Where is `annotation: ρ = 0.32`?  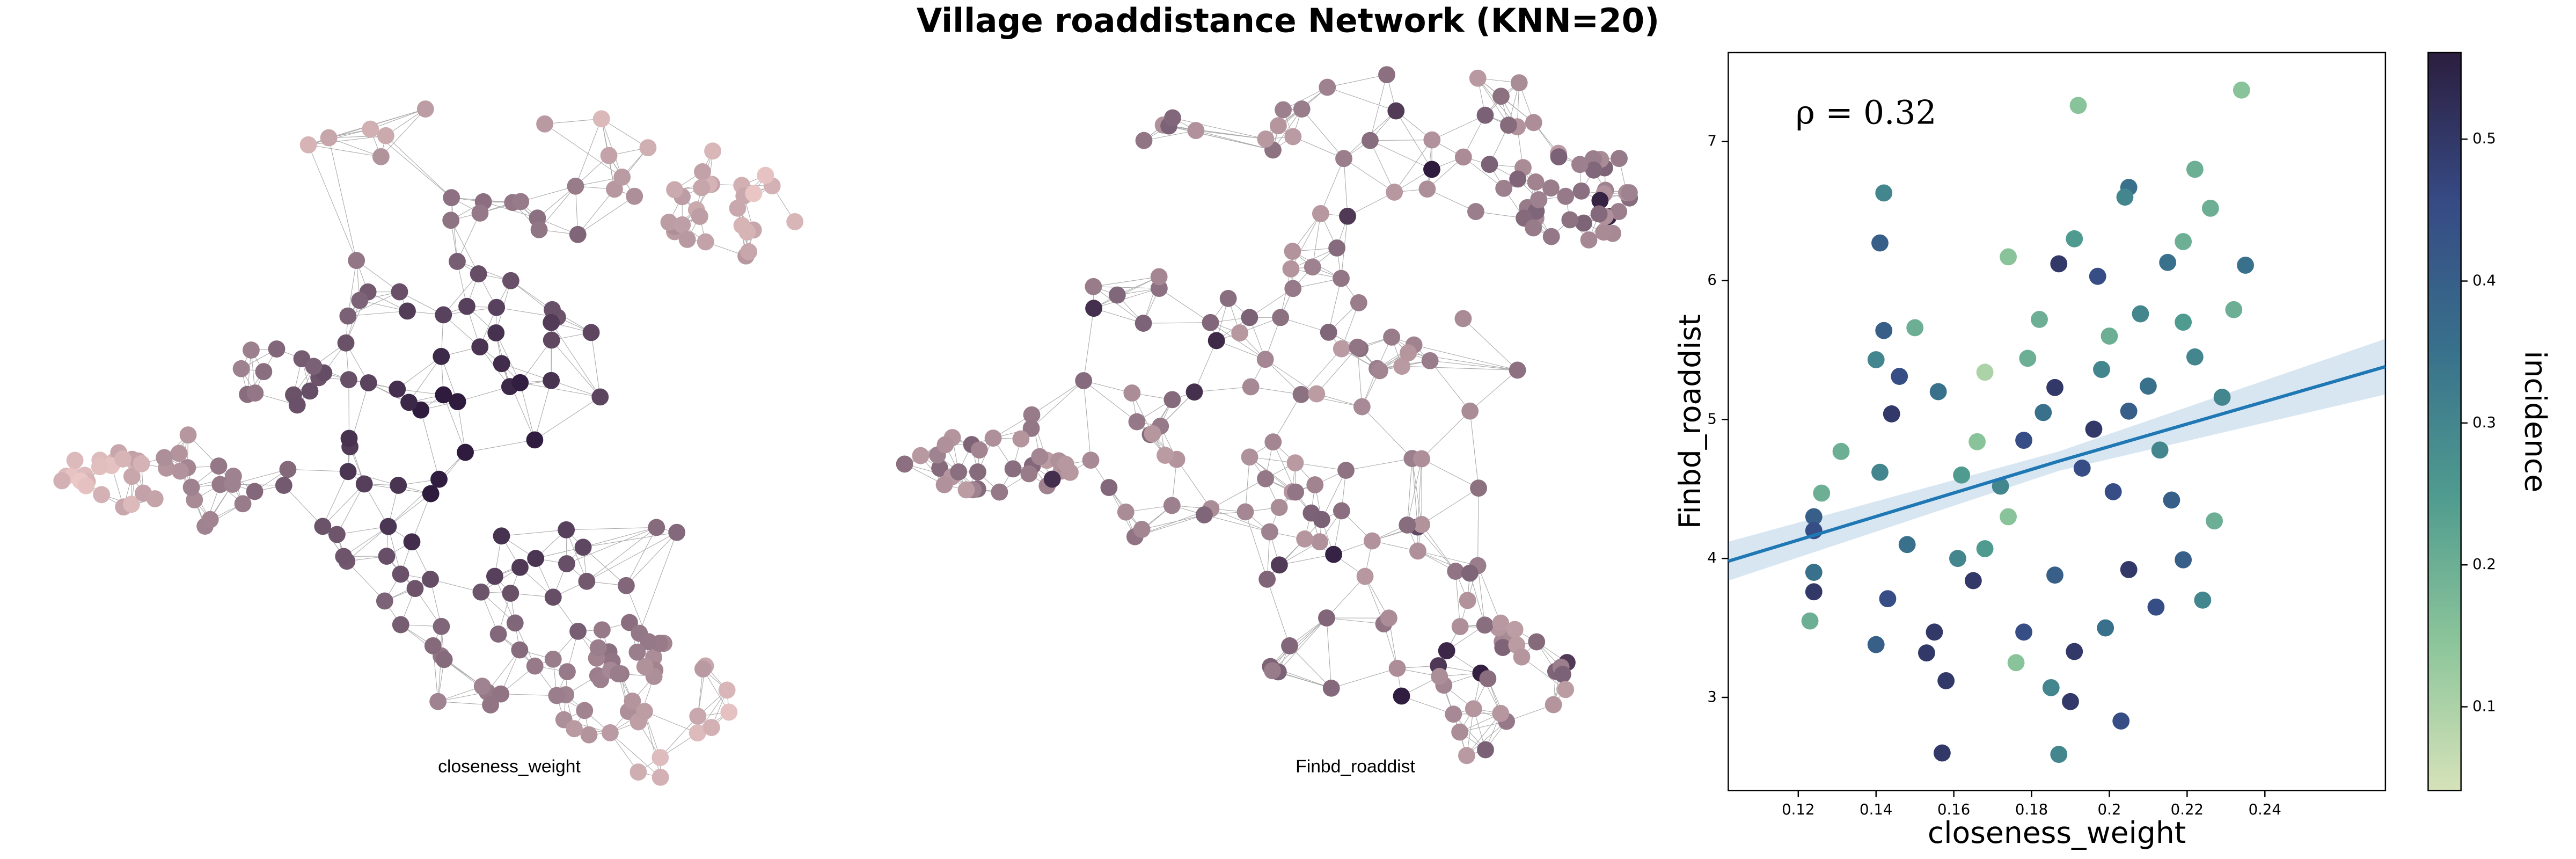 annotation: ρ = 0.32 is located at coordinates (1866, 112).